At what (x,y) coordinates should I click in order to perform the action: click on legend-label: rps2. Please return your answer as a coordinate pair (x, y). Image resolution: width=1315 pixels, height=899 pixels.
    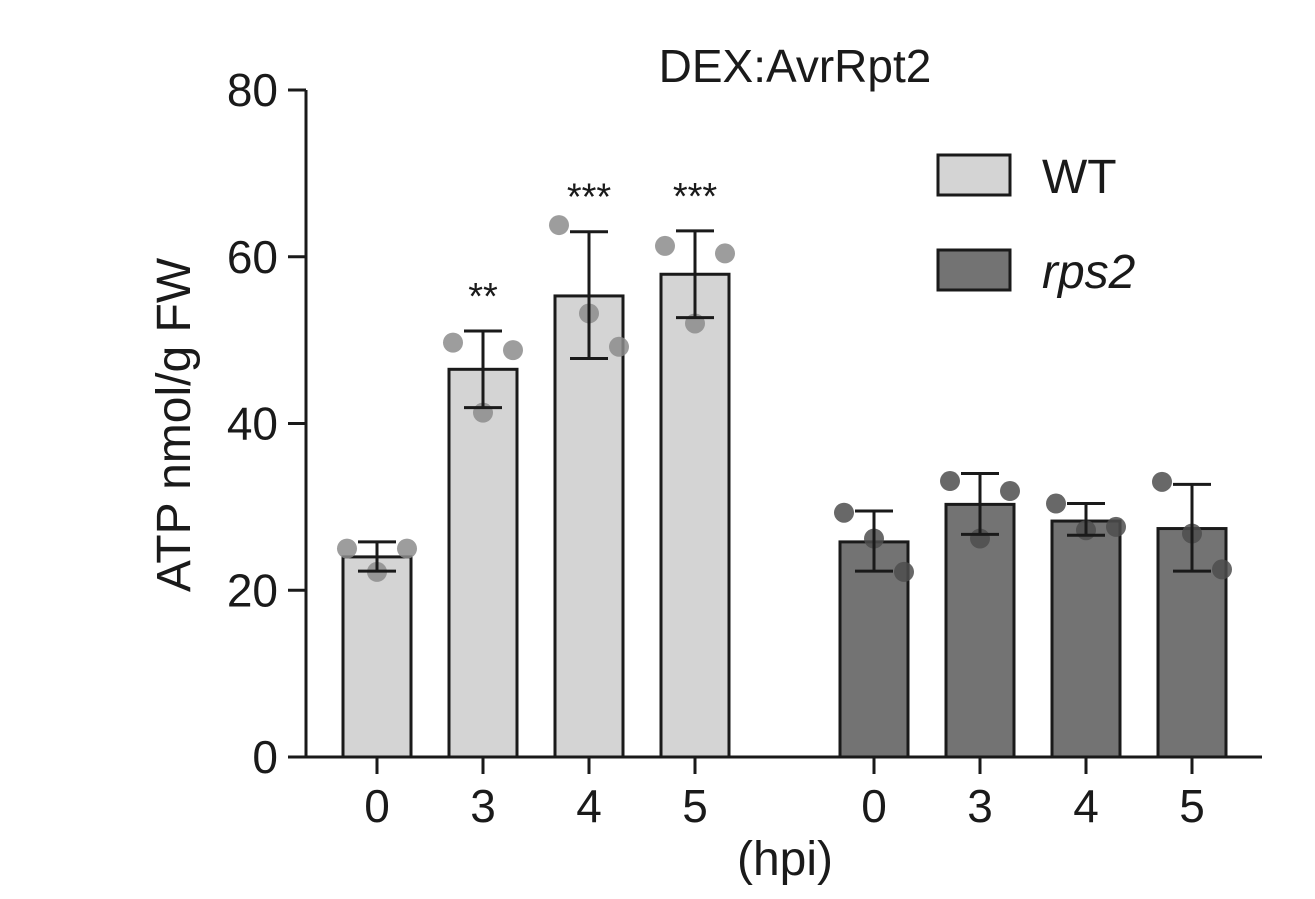
    Looking at the image, I should click on (1088, 272).